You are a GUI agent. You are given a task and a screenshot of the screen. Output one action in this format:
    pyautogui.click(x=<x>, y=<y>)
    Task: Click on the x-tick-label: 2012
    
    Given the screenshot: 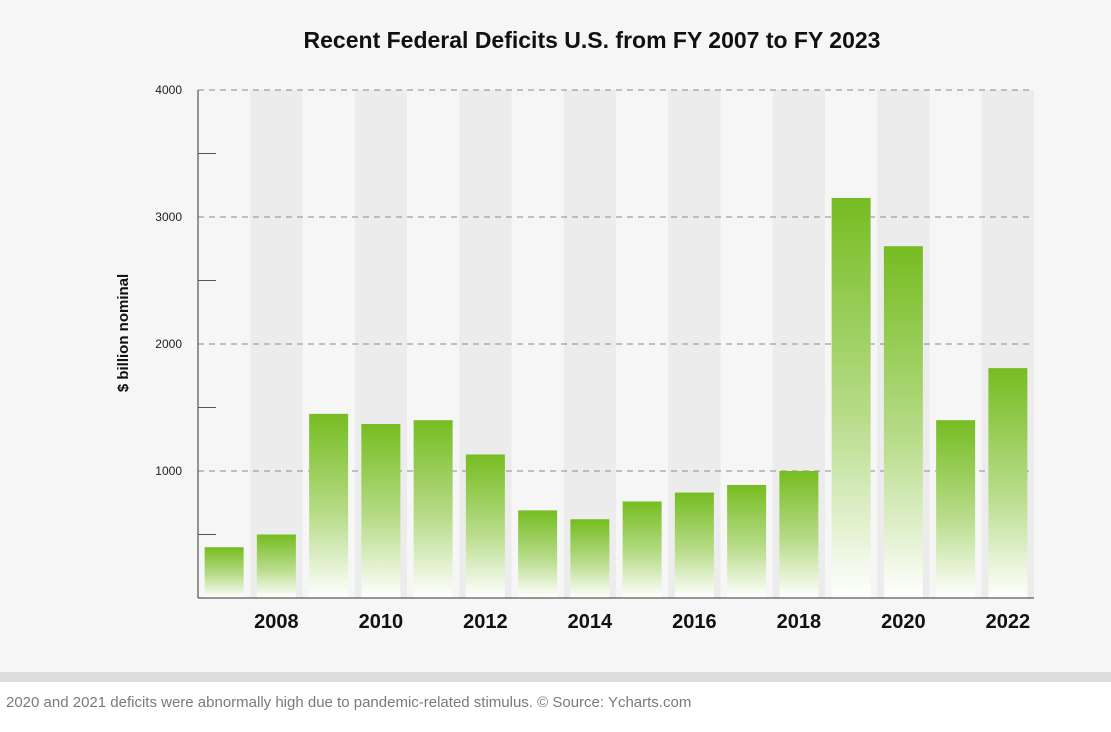 What is the action you would take?
    pyautogui.click(x=485, y=622)
    